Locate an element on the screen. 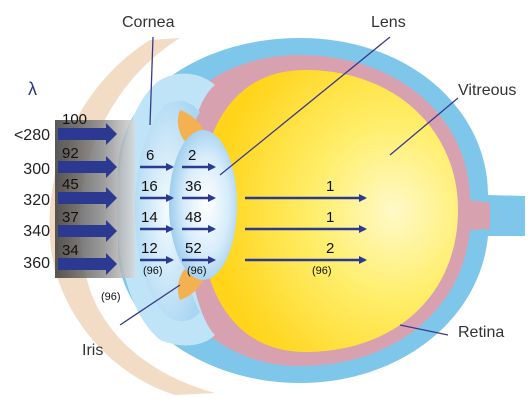 The height and width of the screenshot is (403, 531). cornea-stage-value: 16 is located at coordinates (149, 186).